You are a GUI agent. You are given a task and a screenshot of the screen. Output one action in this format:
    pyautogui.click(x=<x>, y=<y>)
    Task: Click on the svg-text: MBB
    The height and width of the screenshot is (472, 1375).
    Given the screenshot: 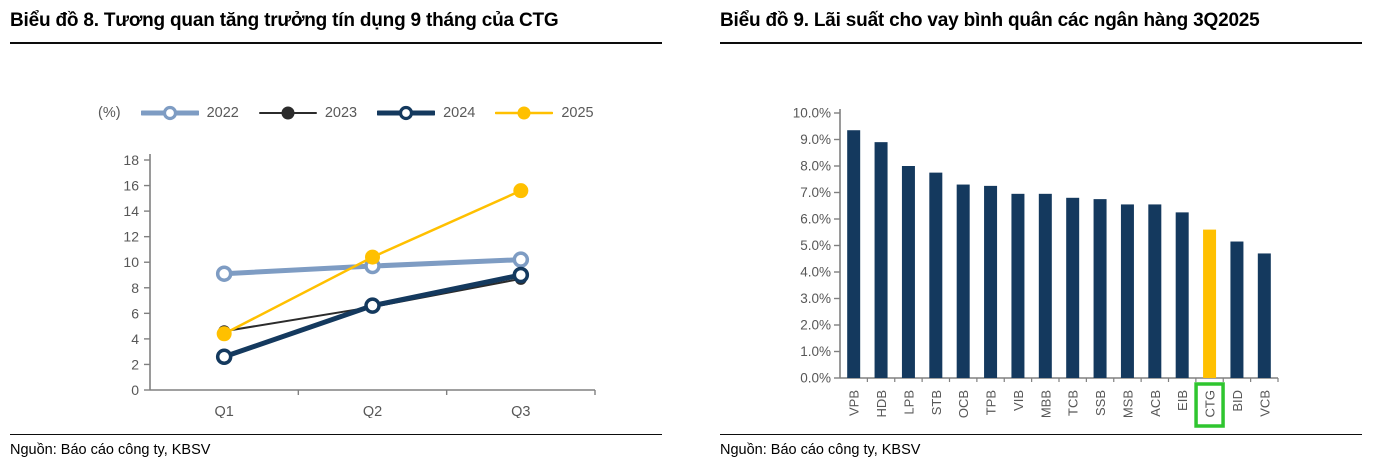 What is the action you would take?
    pyautogui.click(x=1045, y=404)
    